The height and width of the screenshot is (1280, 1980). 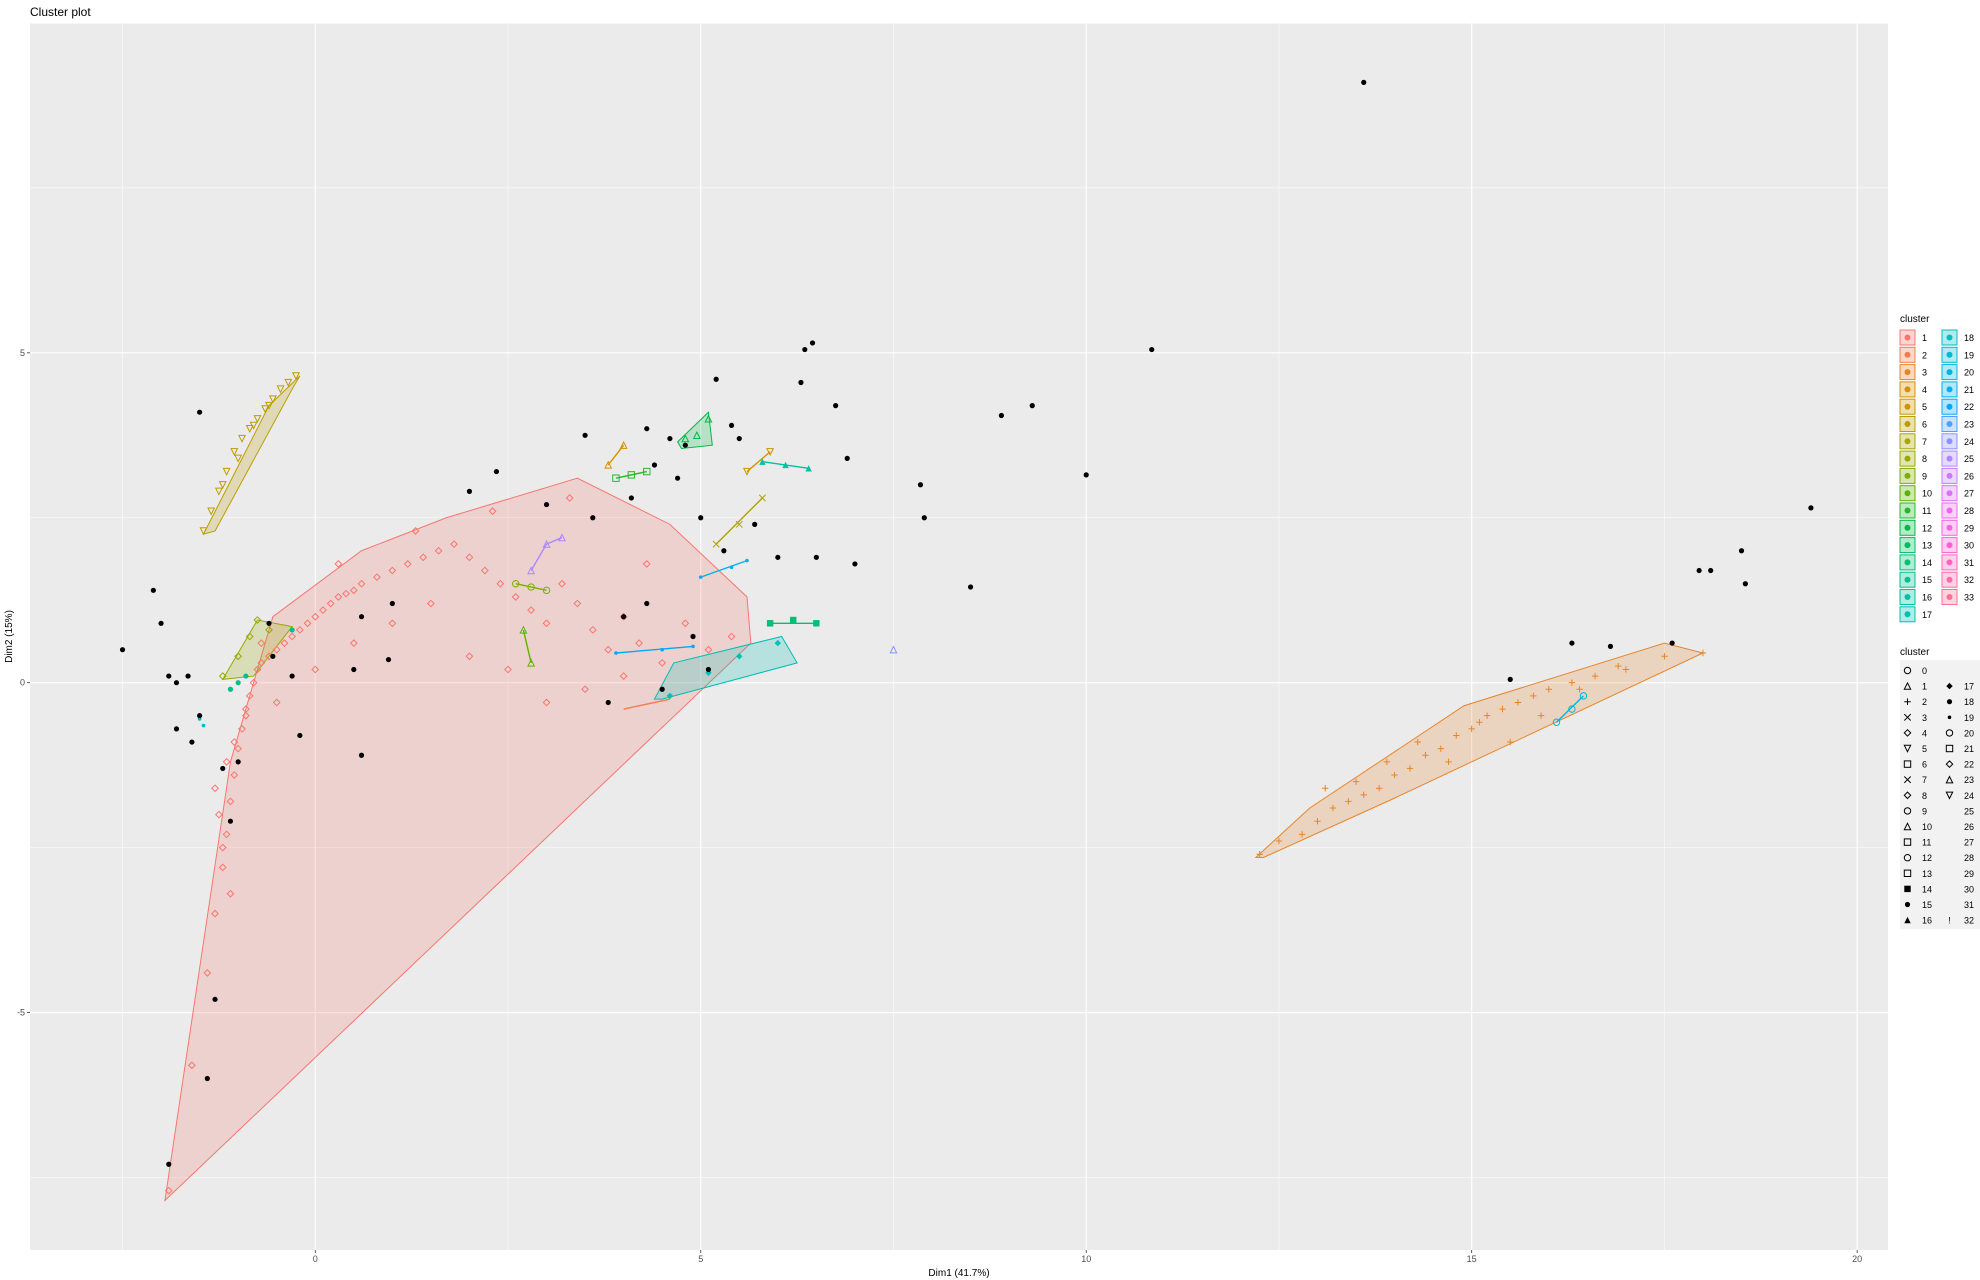 What do you see at coordinates (1969, 390) in the screenshot?
I see `legend-fill-label: 21` at bounding box center [1969, 390].